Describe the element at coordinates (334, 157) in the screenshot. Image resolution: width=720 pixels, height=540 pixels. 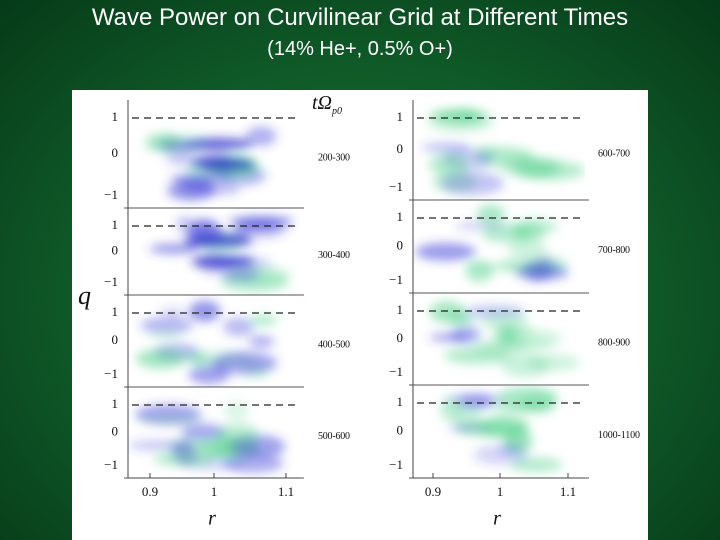
I see `time-range-label: 200-300` at that location.